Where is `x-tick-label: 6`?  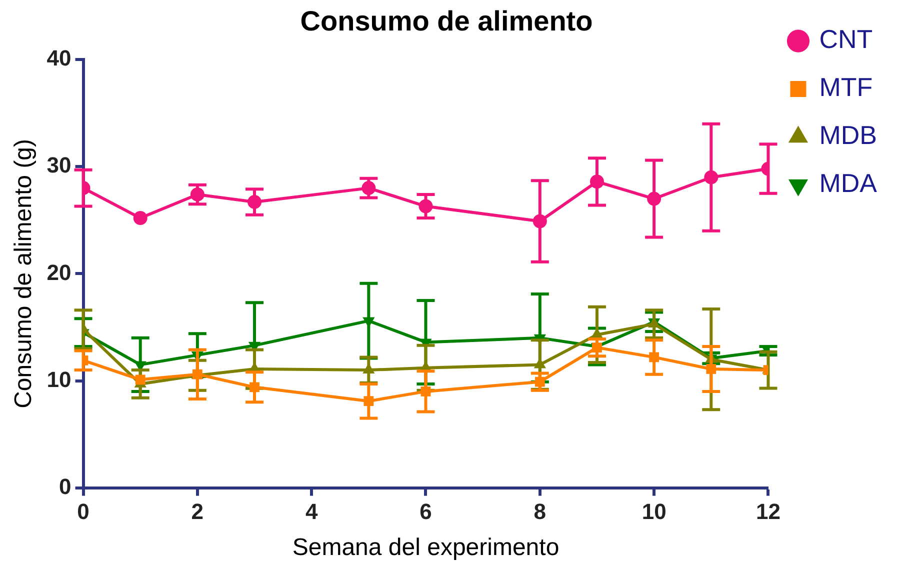 x-tick-label: 6 is located at coordinates (426, 511).